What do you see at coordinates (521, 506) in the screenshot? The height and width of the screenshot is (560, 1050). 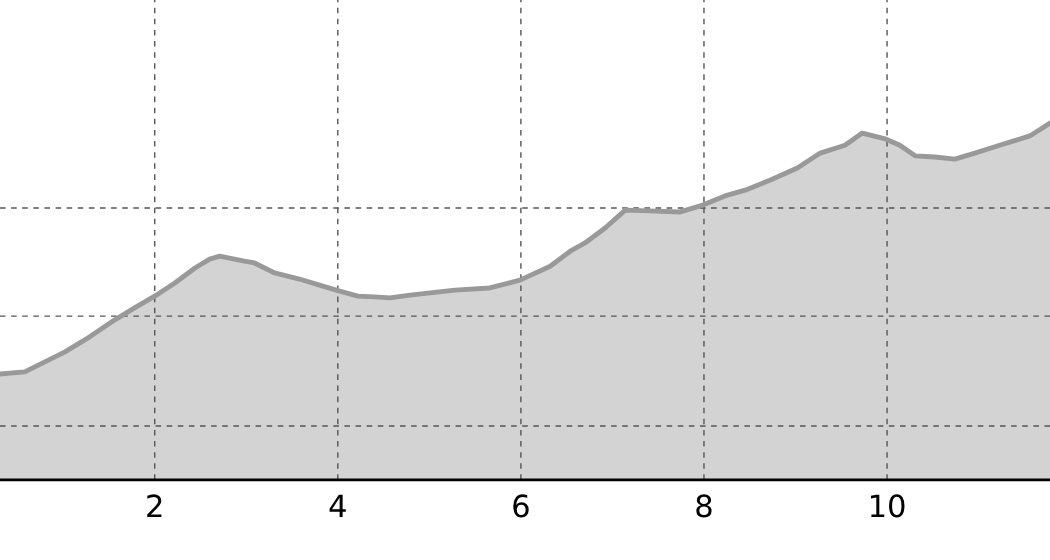 I see `x-tick-label: 6` at bounding box center [521, 506].